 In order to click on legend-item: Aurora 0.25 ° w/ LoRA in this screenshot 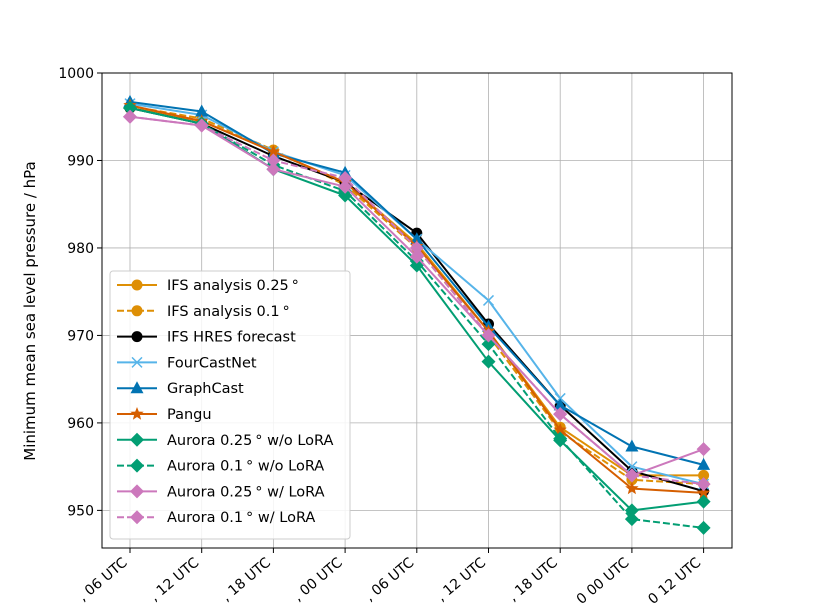, I will do `click(221, 492)`.